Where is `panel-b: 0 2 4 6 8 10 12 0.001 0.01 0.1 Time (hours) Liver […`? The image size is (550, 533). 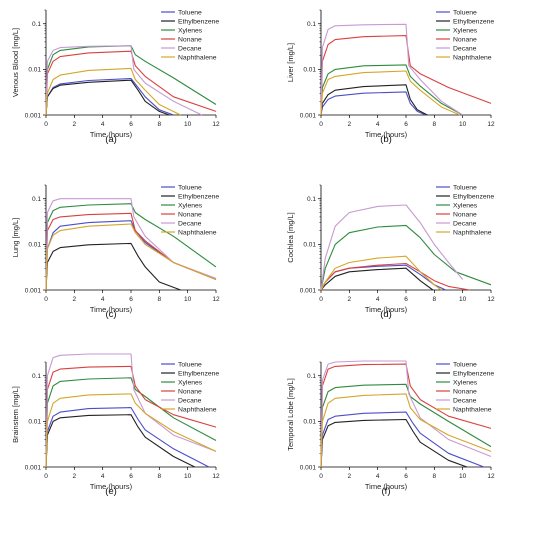
panel-b: 0 2 4 6 8 10 12 0.001 0.01 0.1 Time (hours) Liver [… is located at coordinates (390, 77).